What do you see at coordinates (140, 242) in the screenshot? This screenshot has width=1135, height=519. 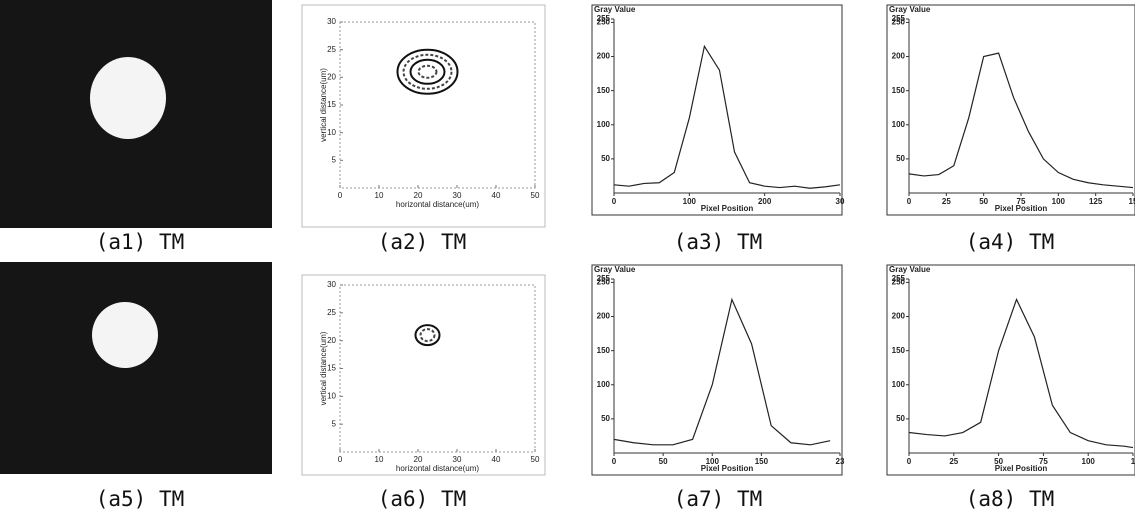 I see `caption: (a1) TM` at bounding box center [140, 242].